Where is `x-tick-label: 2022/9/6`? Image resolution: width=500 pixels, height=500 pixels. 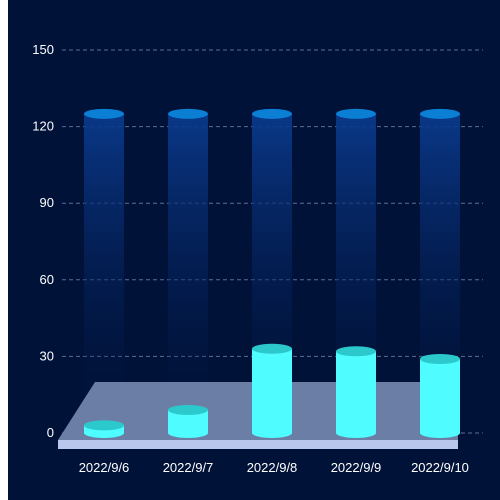
x-tick-label: 2022/9/6 is located at coordinates (104, 467).